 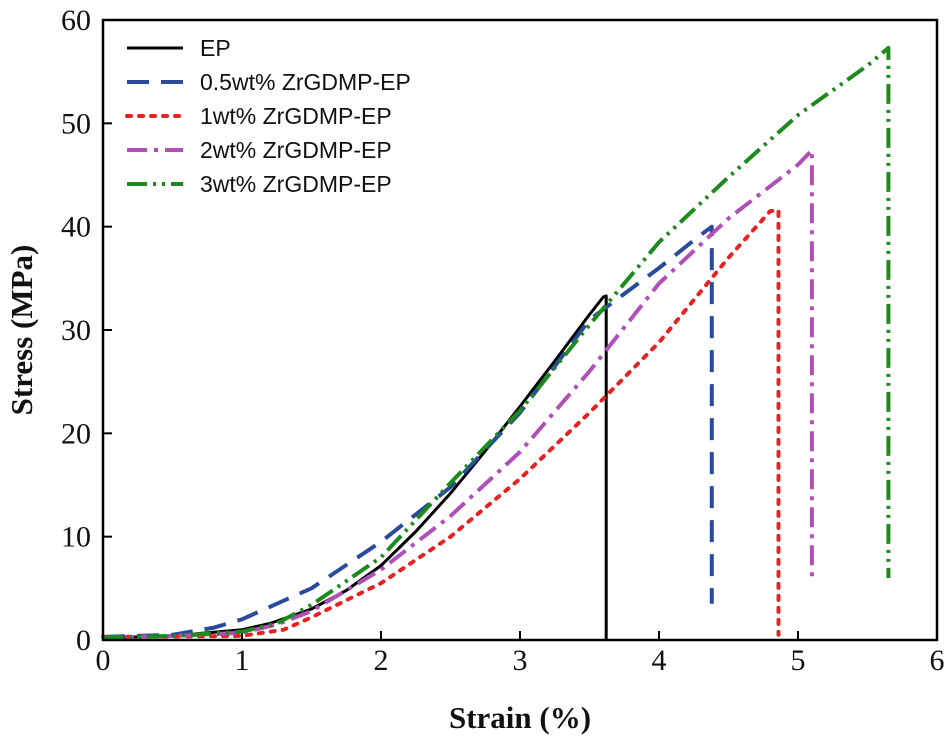 I want to click on y-tick-label: 30, so click(x=76, y=330).